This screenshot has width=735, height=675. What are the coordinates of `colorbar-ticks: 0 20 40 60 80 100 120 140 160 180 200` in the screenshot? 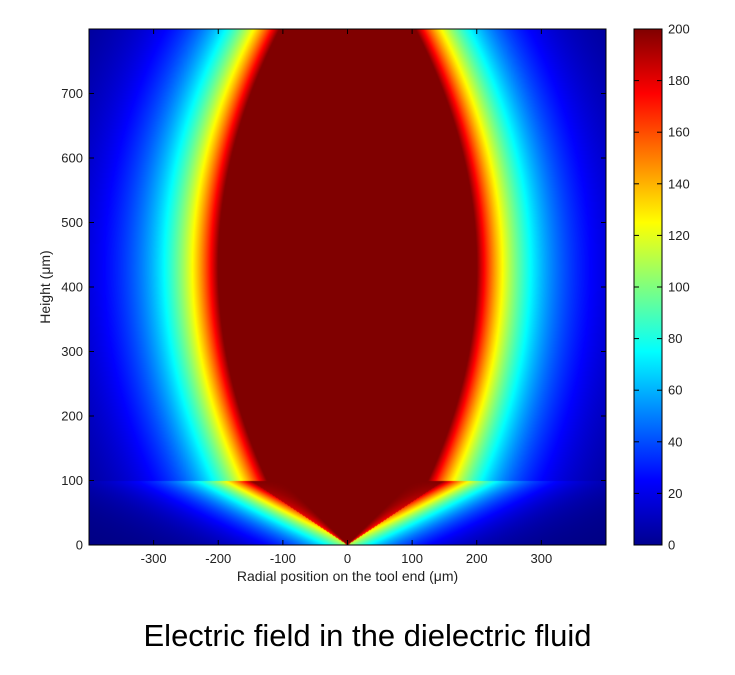 It's located at (662, 287).